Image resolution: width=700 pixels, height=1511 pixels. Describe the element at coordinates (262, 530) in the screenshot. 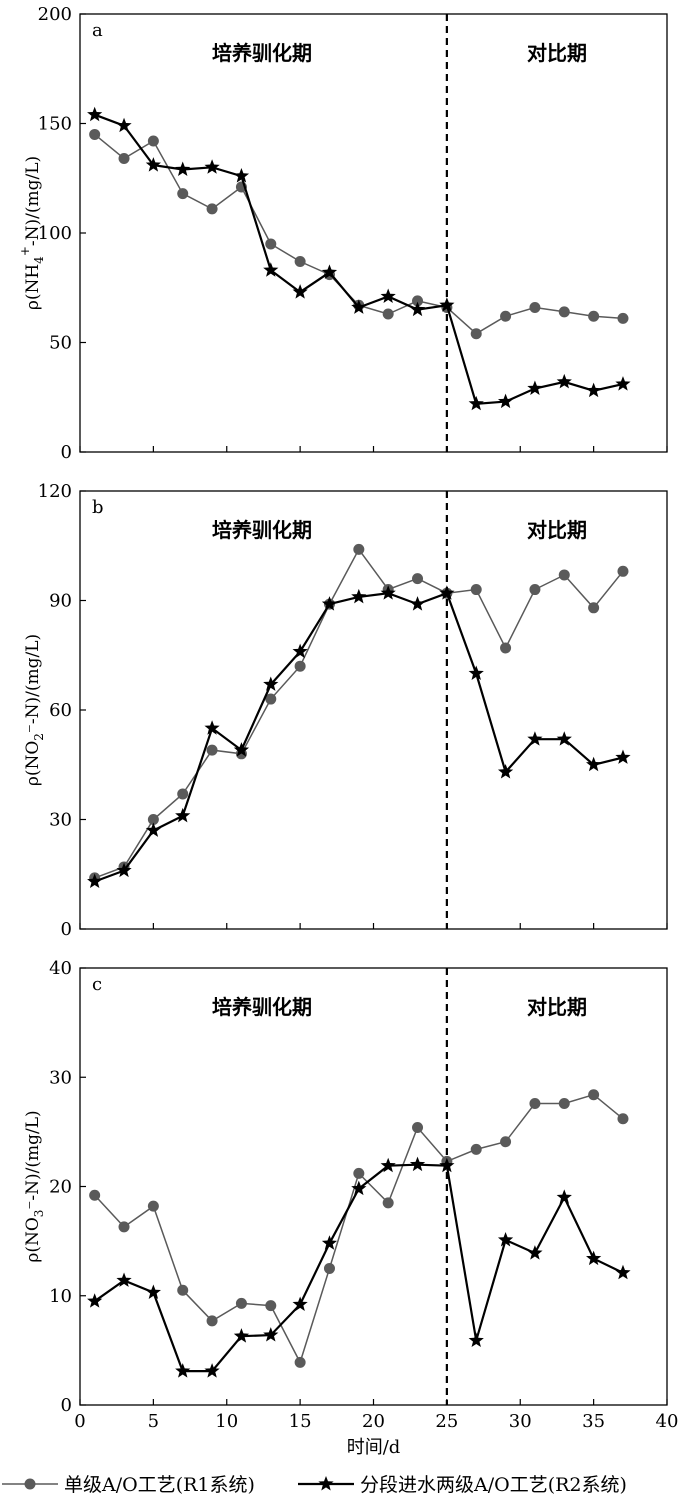

I see `phase-label: 培养驯化期` at that location.